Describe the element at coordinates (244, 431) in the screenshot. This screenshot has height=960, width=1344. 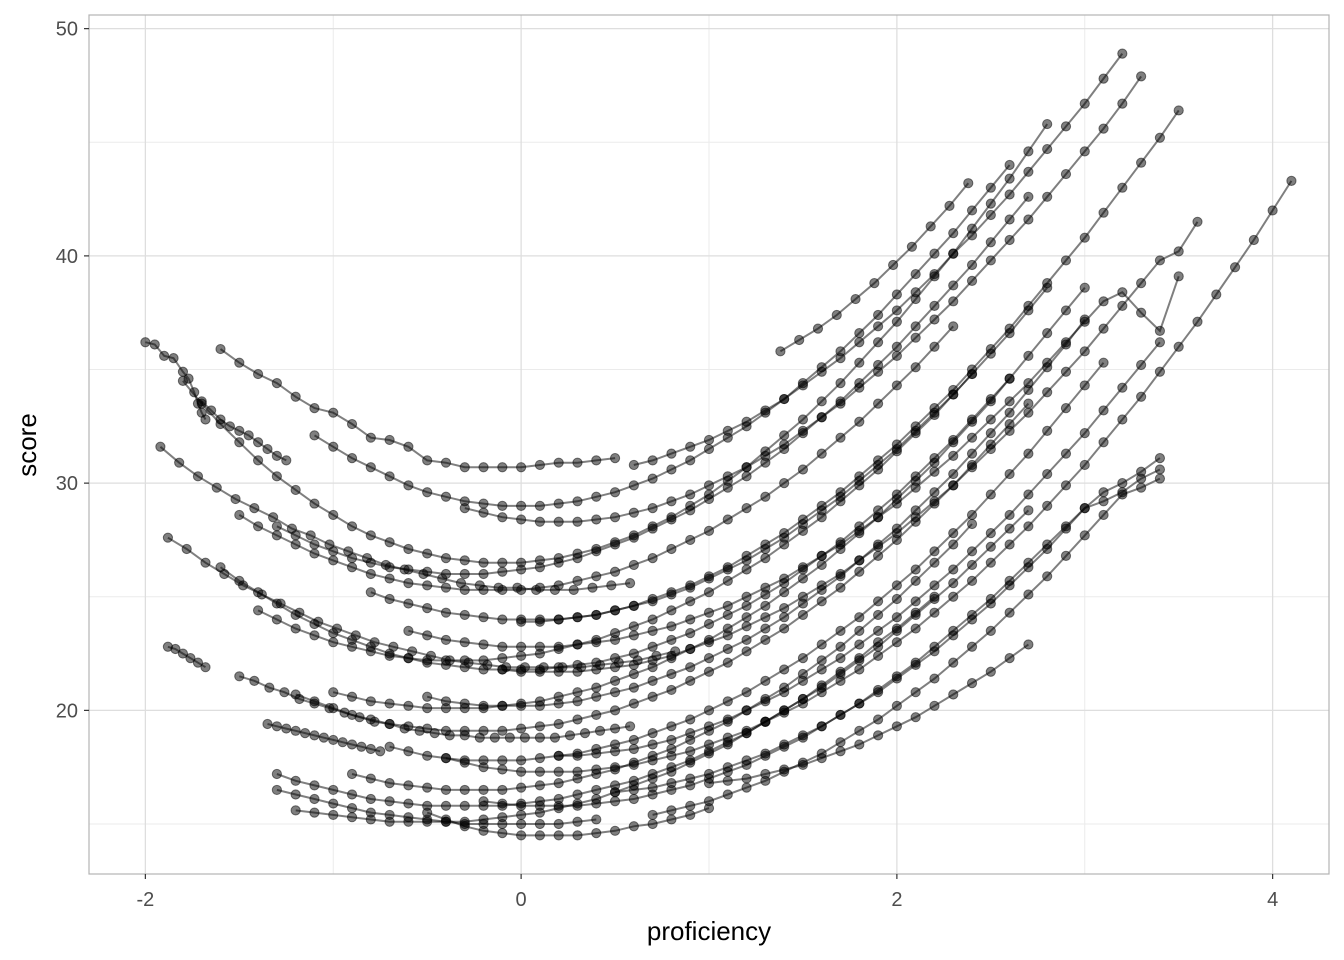
I see `trajectory-line` at that location.